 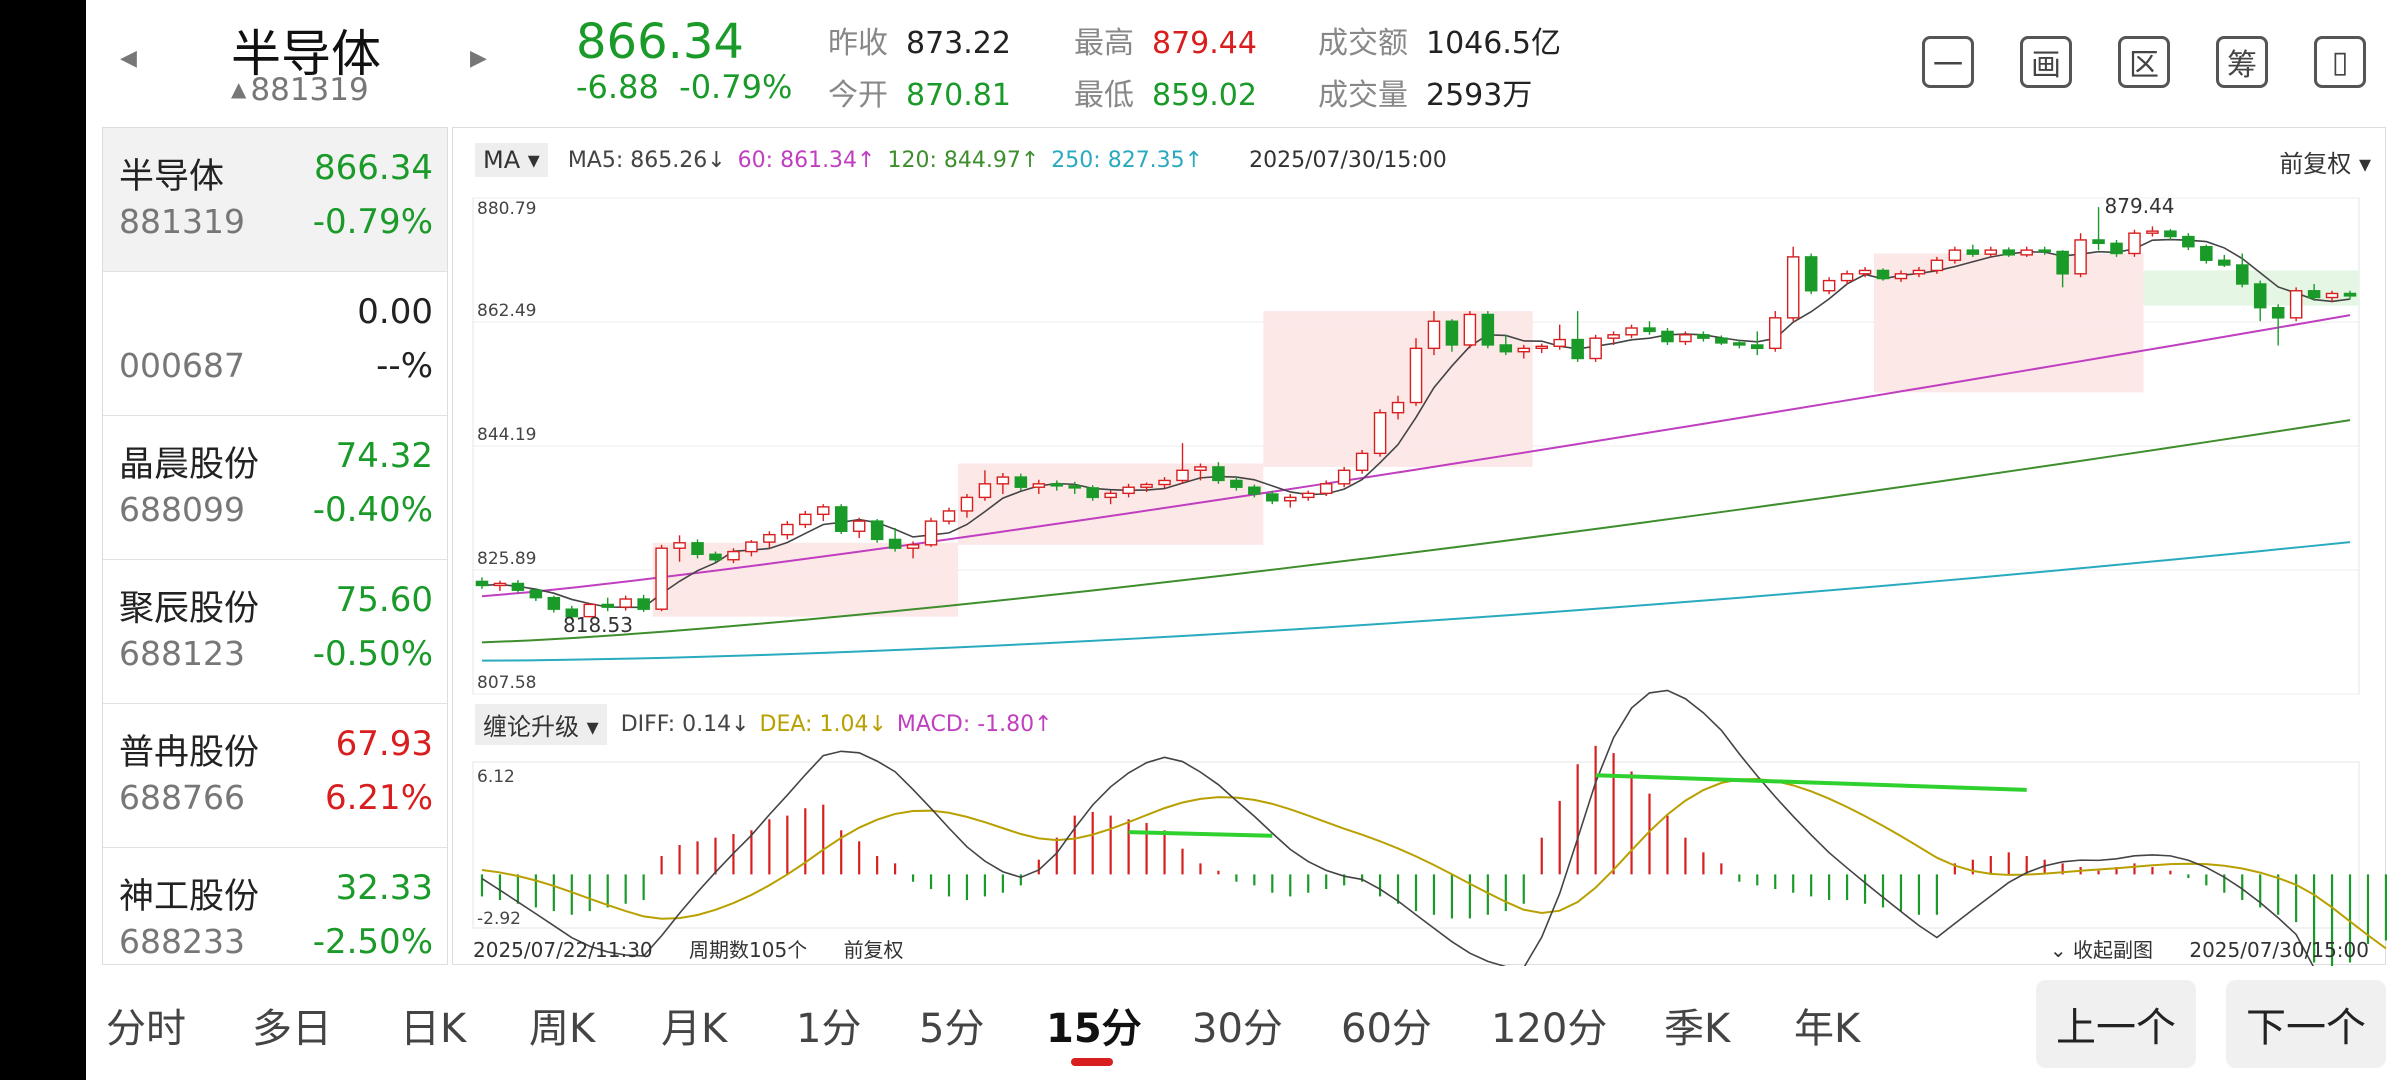 I want to click on tab-fenshi: 分时, so click(x=146, y=1029).